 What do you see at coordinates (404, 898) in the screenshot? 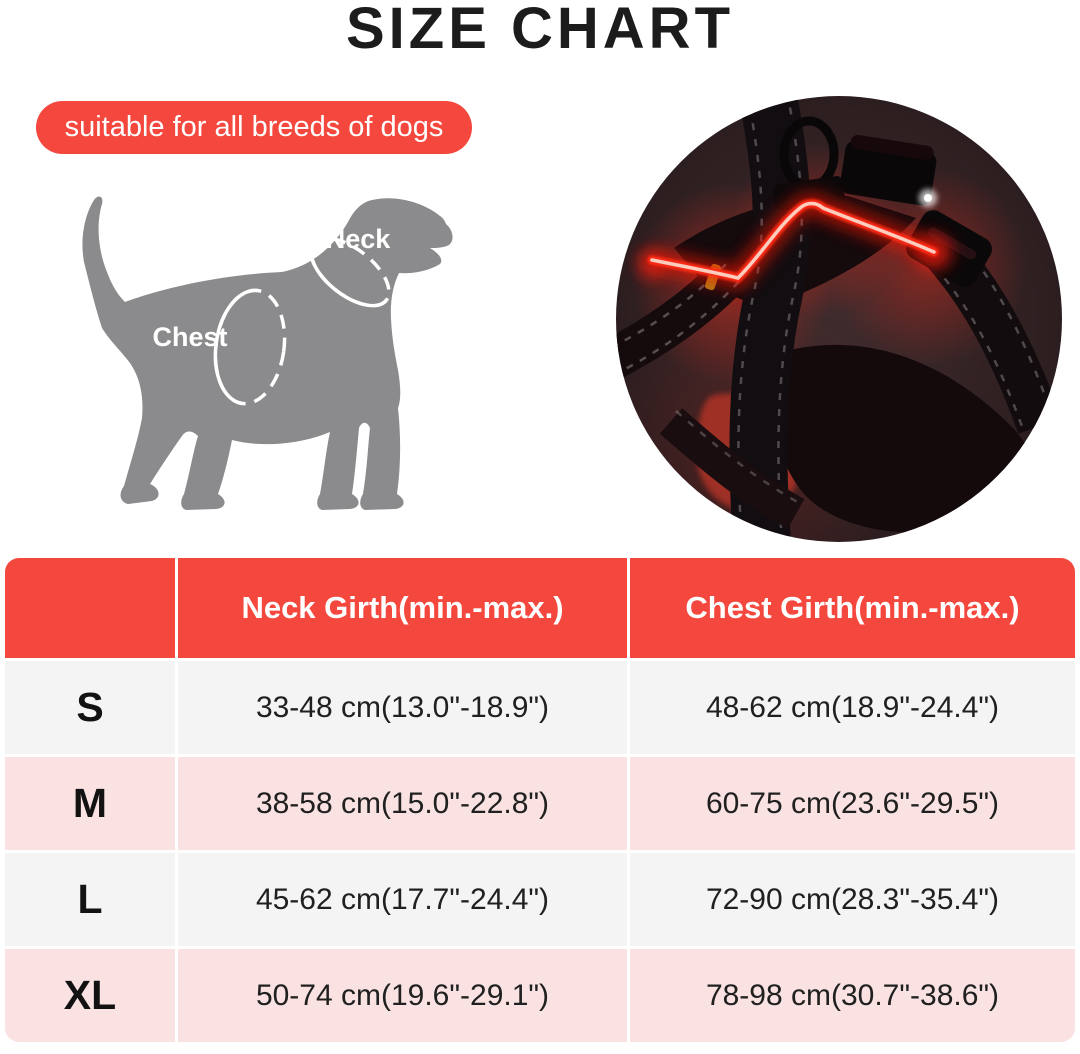
I see `neck-girth-cell-l: 45-62 cm(17.7"-24.4")` at bounding box center [404, 898].